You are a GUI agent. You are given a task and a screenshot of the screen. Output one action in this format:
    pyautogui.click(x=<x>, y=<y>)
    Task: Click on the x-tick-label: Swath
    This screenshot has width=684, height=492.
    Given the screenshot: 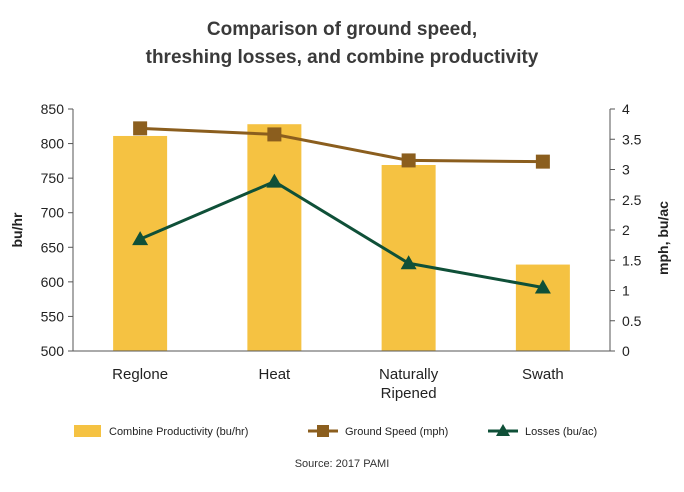 What is the action you would take?
    pyautogui.click(x=543, y=374)
    